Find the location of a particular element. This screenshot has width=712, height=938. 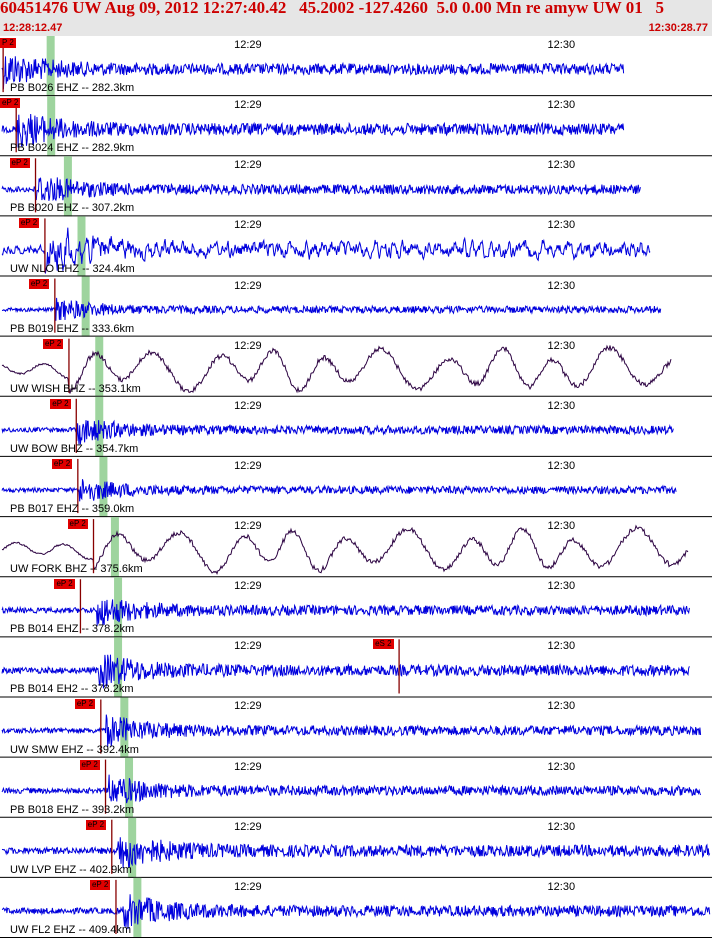

pick-flag: P 2 is located at coordinates (8, 43).